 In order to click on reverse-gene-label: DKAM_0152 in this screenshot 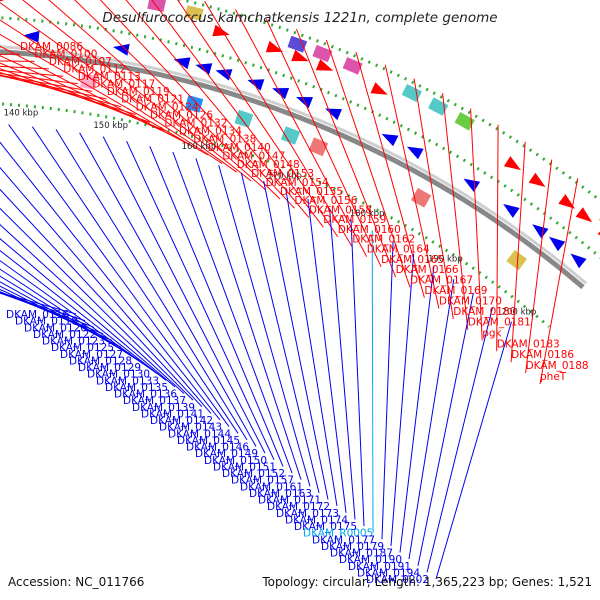, I will do `click(253, 474)`.